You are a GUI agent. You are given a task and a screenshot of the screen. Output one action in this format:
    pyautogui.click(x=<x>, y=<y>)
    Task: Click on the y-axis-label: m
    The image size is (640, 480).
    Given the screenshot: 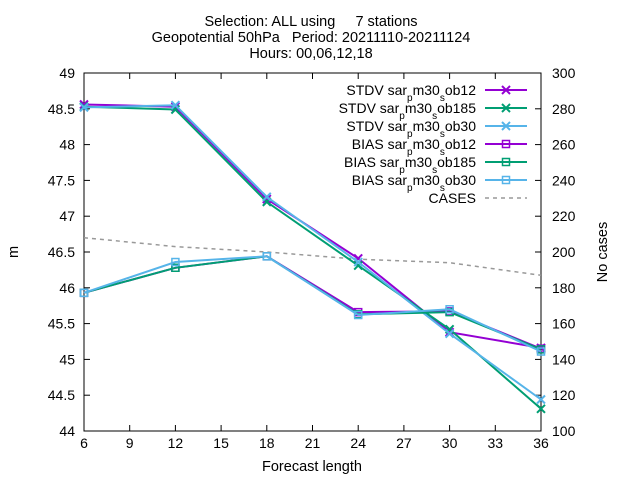 What is the action you would take?
    pyautogui.click(x=14, y=252)
    